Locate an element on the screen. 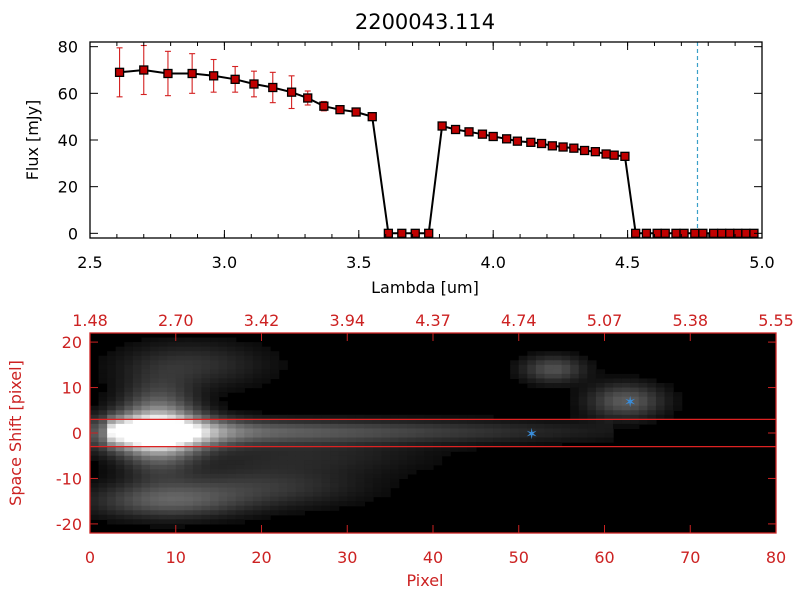 Image resolution: width=800 pixels, height=600 pixels. shift-tick-label: 20 is located at coordinates (72, 342).